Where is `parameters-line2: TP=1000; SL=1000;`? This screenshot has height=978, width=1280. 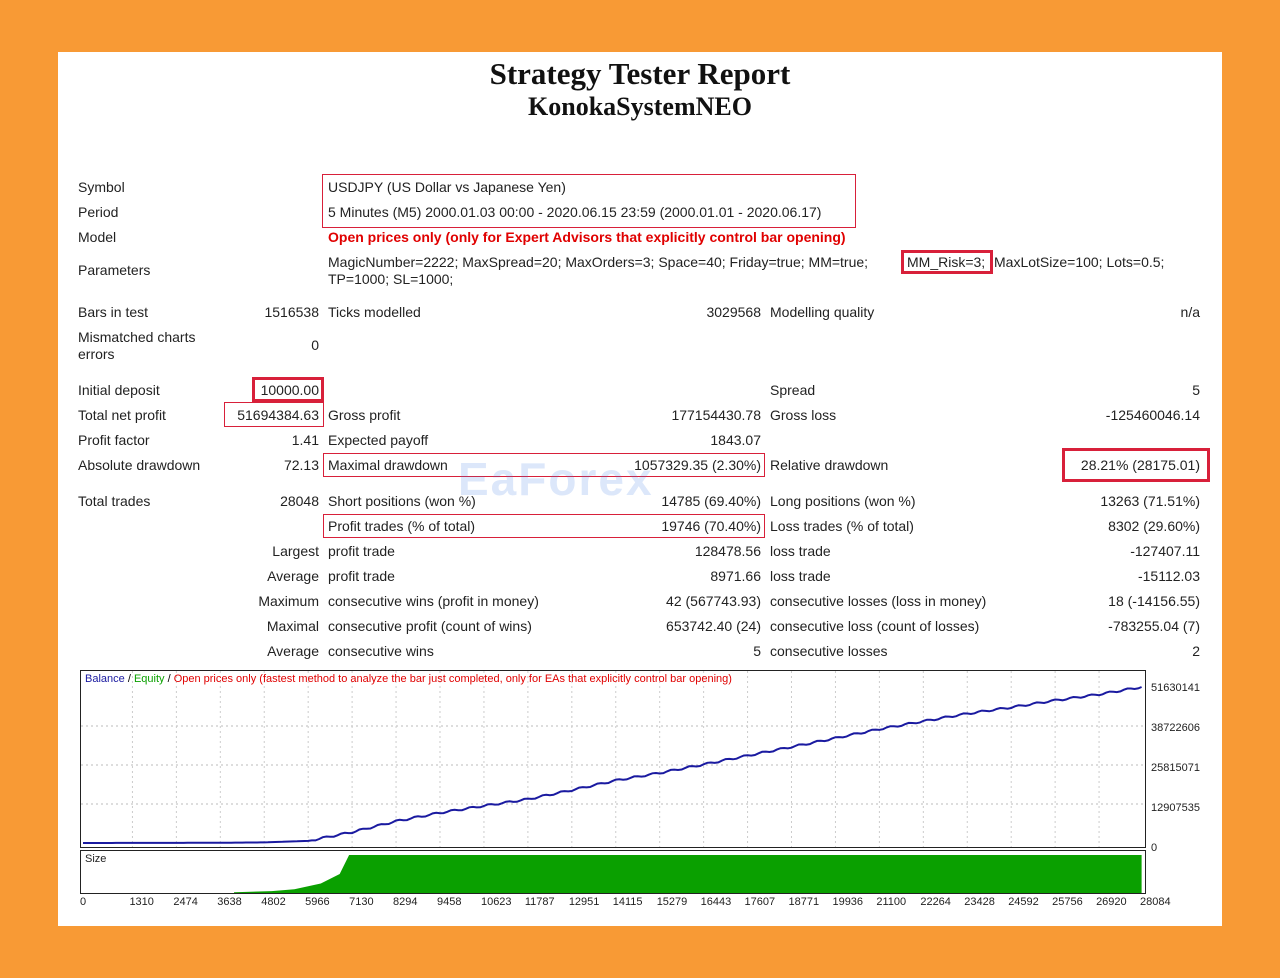 parameters-line2: TP=1000; SL=1000; is located at coordinates (391, 279).